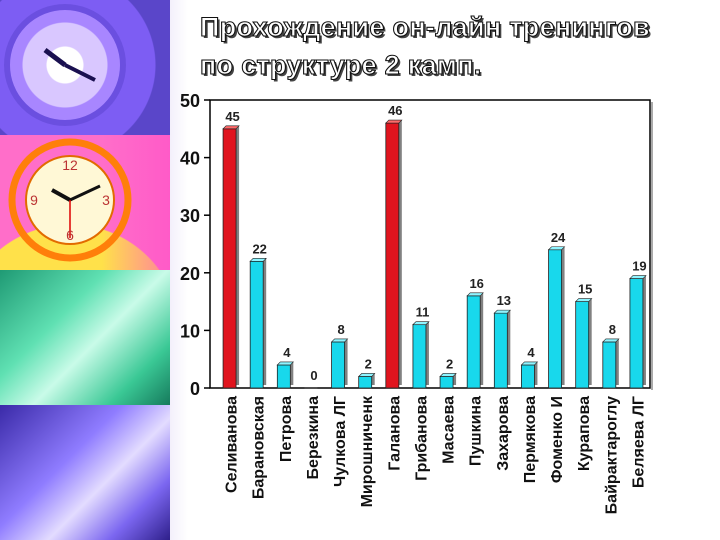  Describe the element at coordinates (394, 433) in the screenshot. I see `category-label: Галанова` at that location.